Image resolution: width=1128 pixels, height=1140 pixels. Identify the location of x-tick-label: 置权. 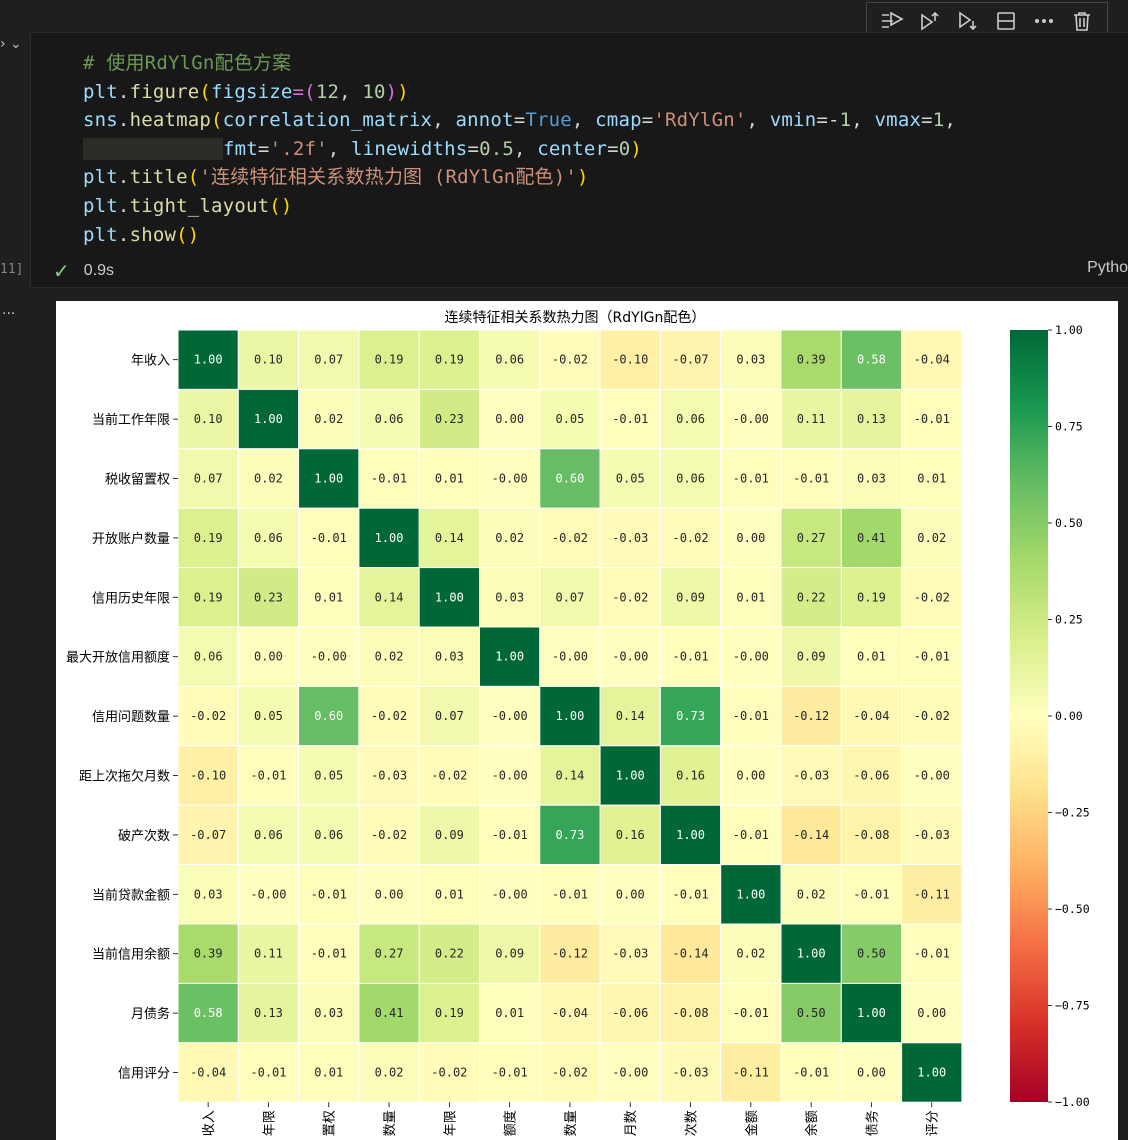
(330, 1123).